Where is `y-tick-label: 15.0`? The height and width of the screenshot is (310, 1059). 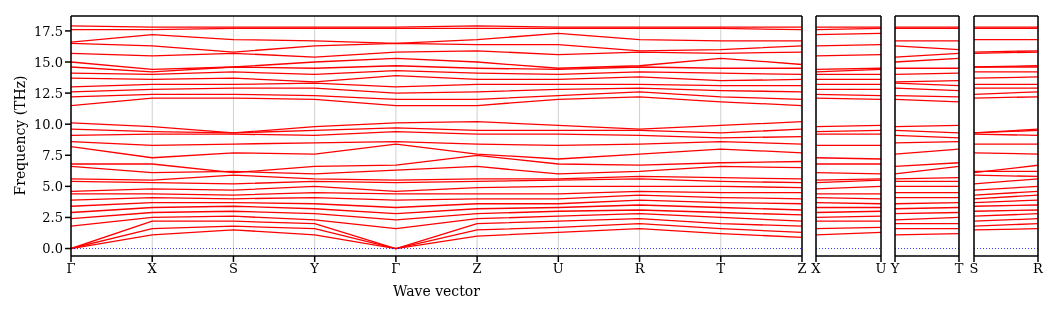 y-tick-label: 15.0 is located at coordinates (48, 62).